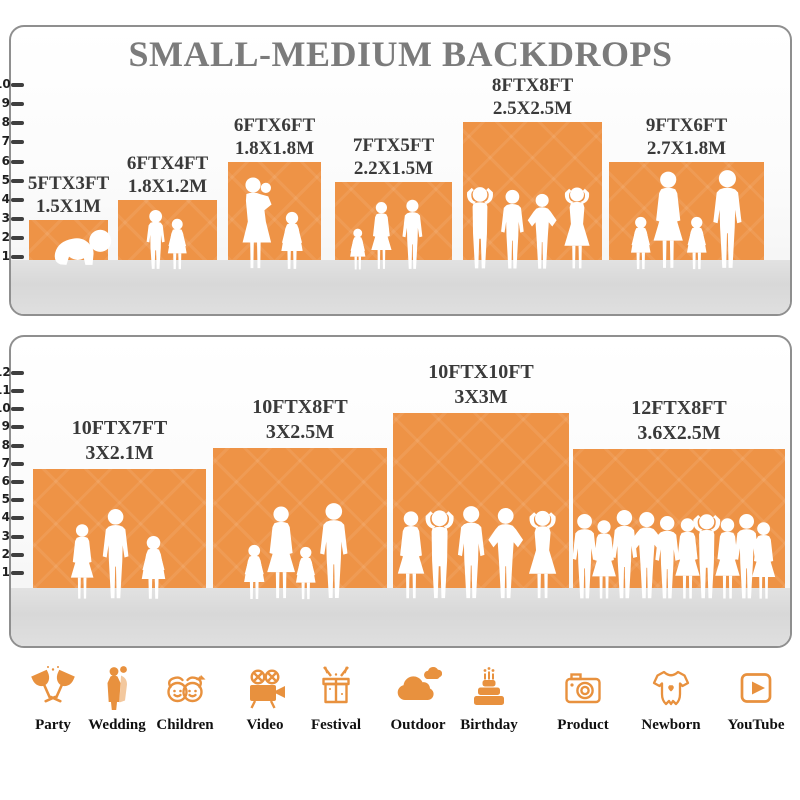  What do you see at coordinates (756, 688) in the screenshot?
I see `youtube-icon` at bounding box center [756, 688].